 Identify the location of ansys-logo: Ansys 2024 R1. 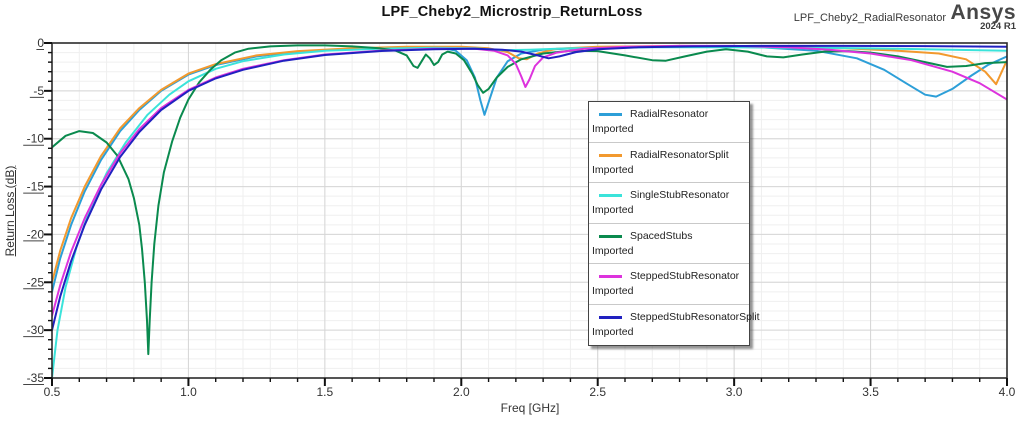
(983, 17).